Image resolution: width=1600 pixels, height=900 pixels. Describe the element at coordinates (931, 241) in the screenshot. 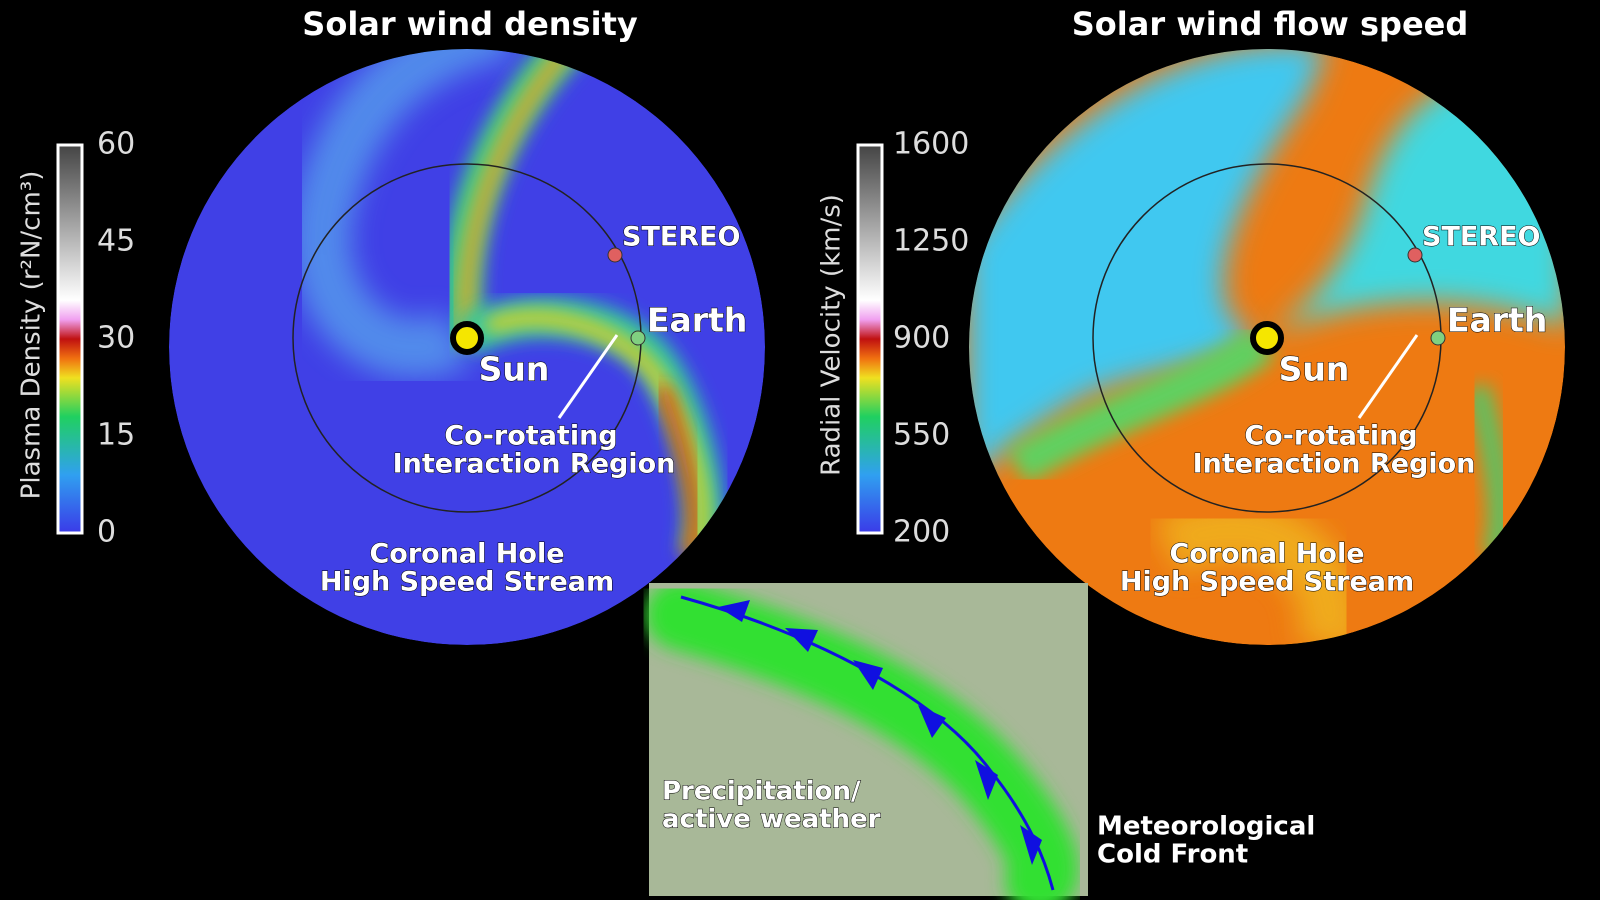

I see `colorbar-tick: 1250` at that location.